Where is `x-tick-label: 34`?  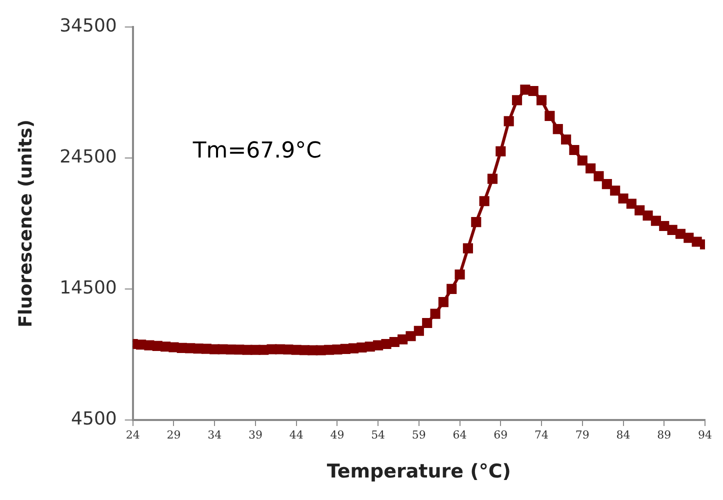
x-tick-label: 34 is located at coordinates (215, 435).